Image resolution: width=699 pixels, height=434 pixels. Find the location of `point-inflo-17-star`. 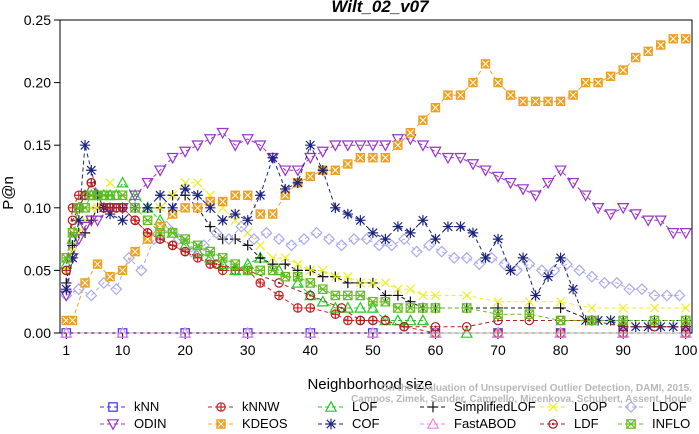

point-inflo-17-star is located at coordinates (235, 264).